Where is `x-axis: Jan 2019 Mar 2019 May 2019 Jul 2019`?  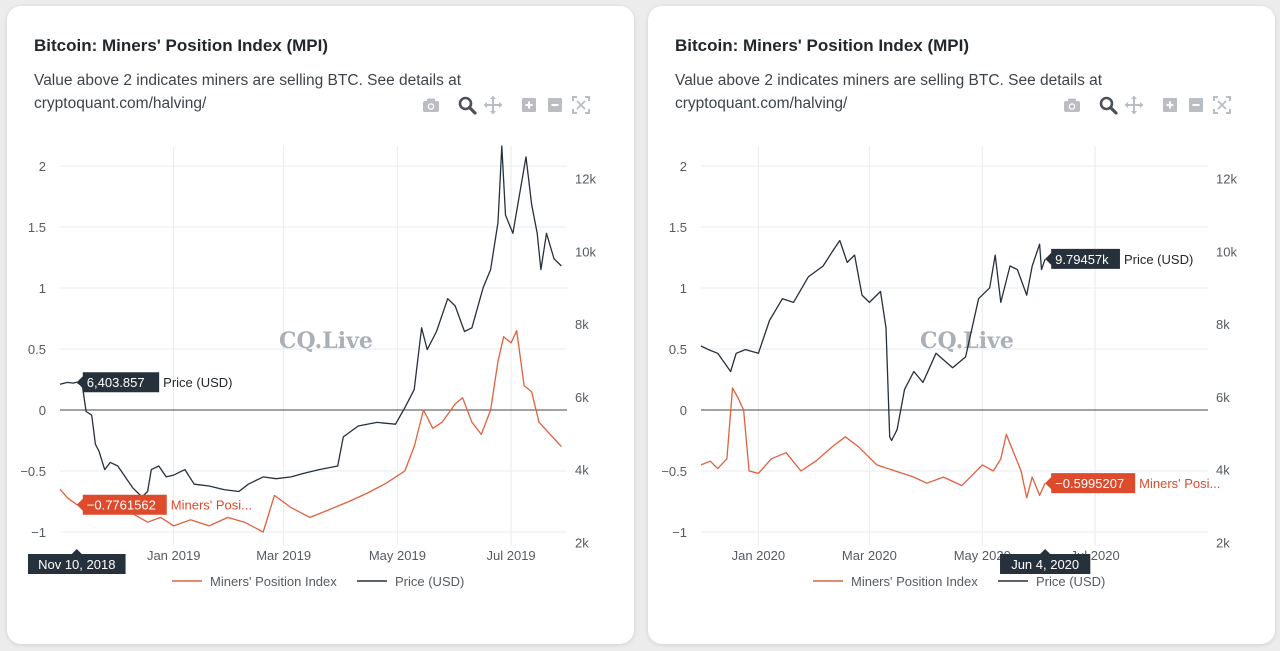
x-axis: Jan 2019 Mar 2019 May 2019 Jul 2019 is located at coordinates (341, 555).